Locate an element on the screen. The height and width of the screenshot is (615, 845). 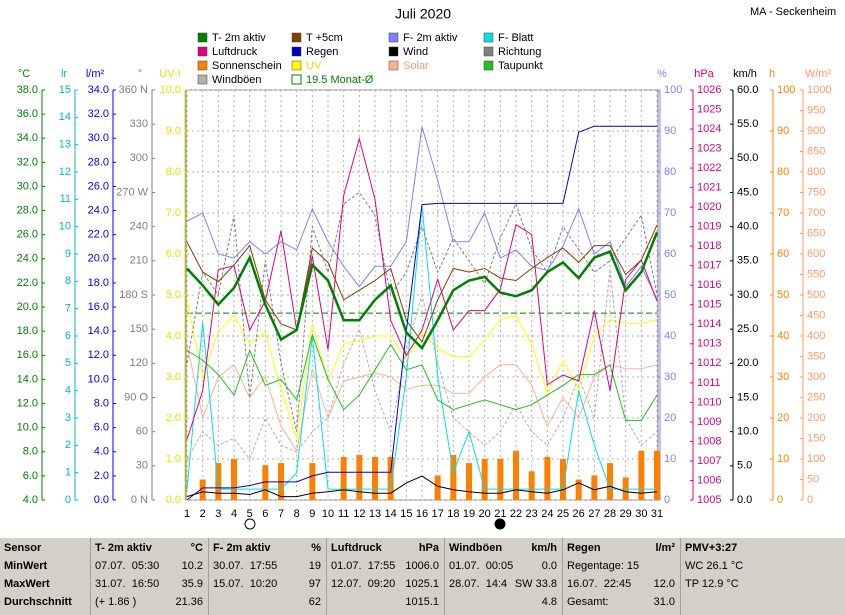
tick-label: 1010 is located at coordinates (709, 402).